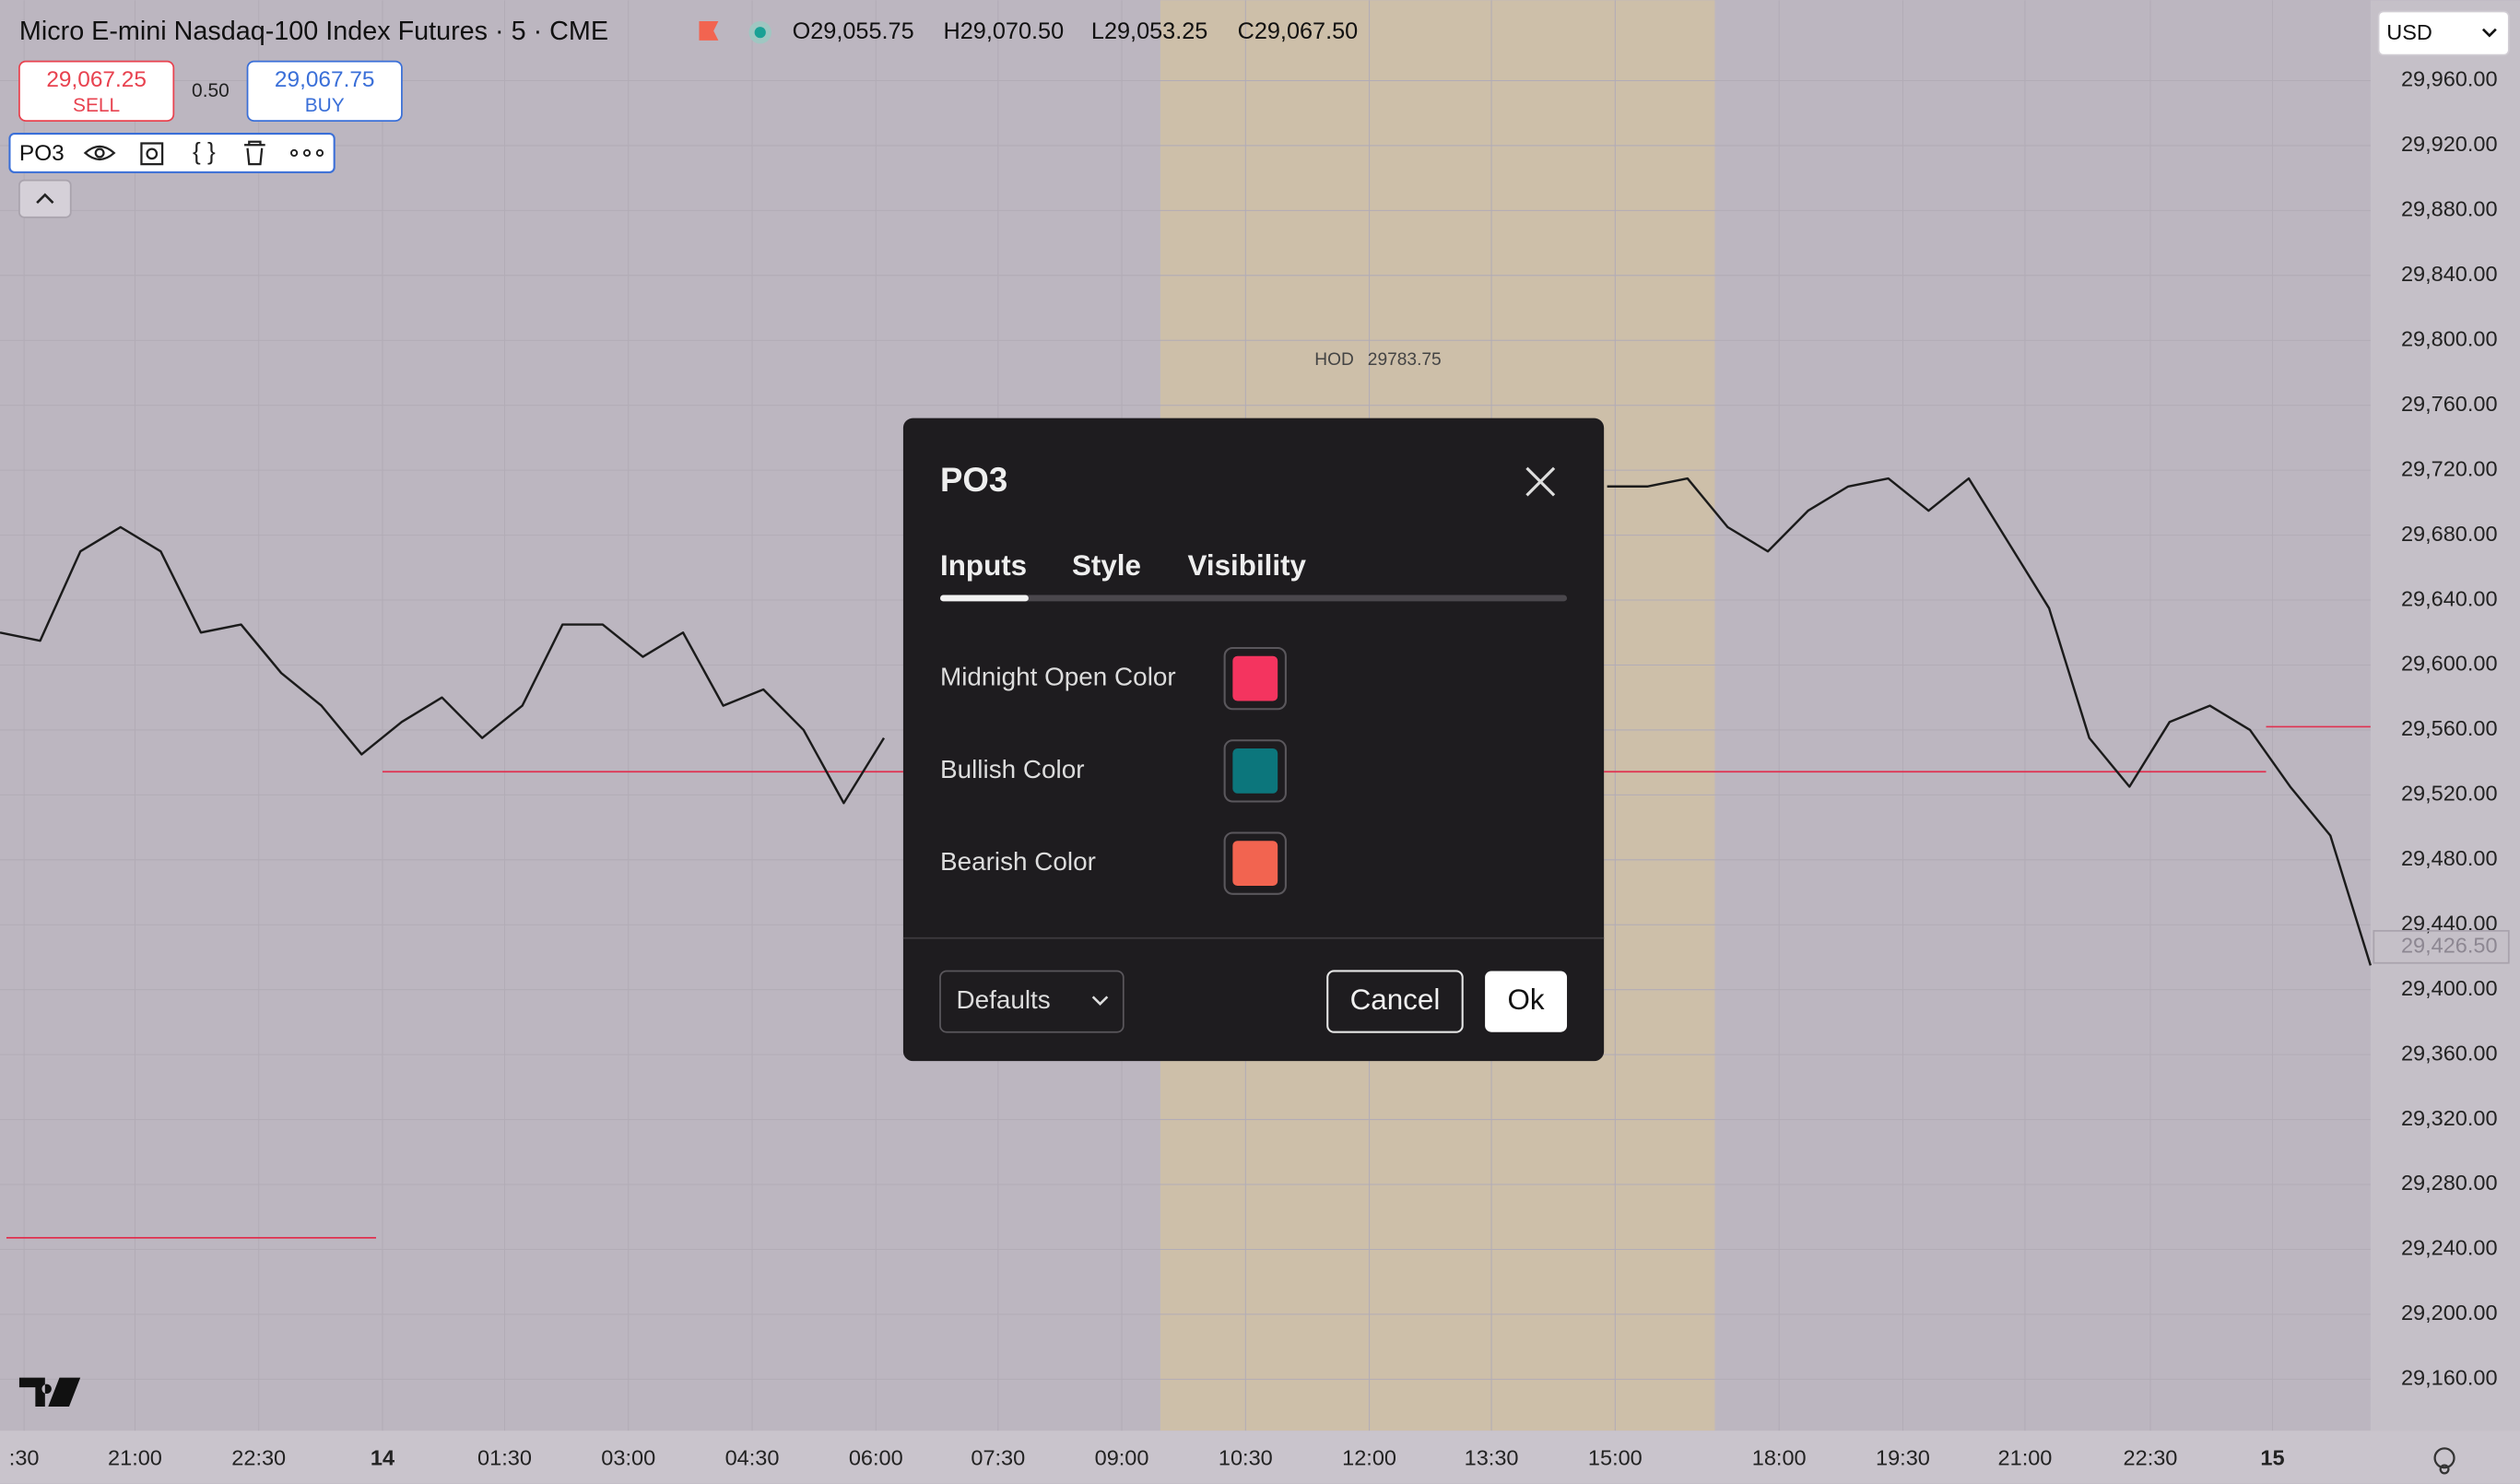 This screenshot has width=2520, height=1484. I want to click on price-label: 29,560.00, so click(2449, 728).